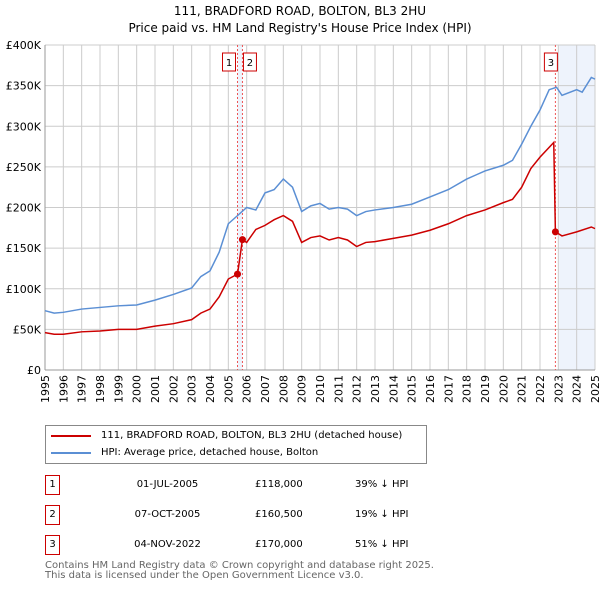 The image size is (600, 590). Describe the element at coordinates (192, 389) in the screenshot. I see `x-tick-label: 2003` at that location.